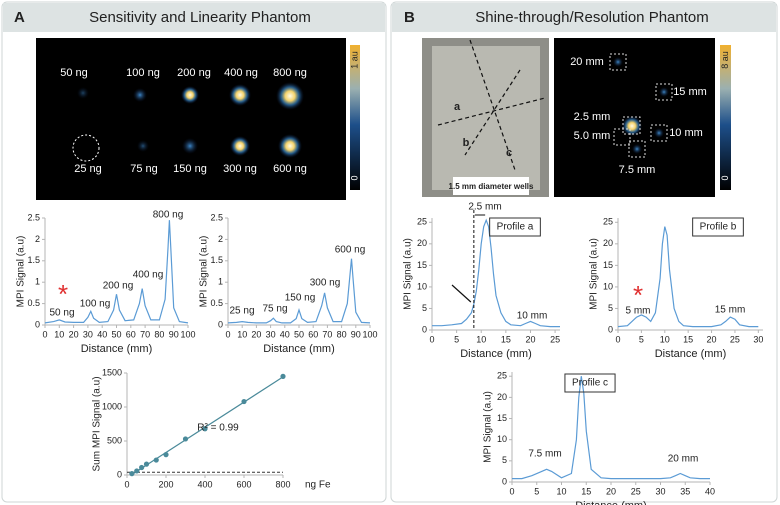 The height and width of the screenshot is (505, 780). Describe the element at coordinates (502, 439) in the screenshot. I see `y-tick-label: 10` at that location.